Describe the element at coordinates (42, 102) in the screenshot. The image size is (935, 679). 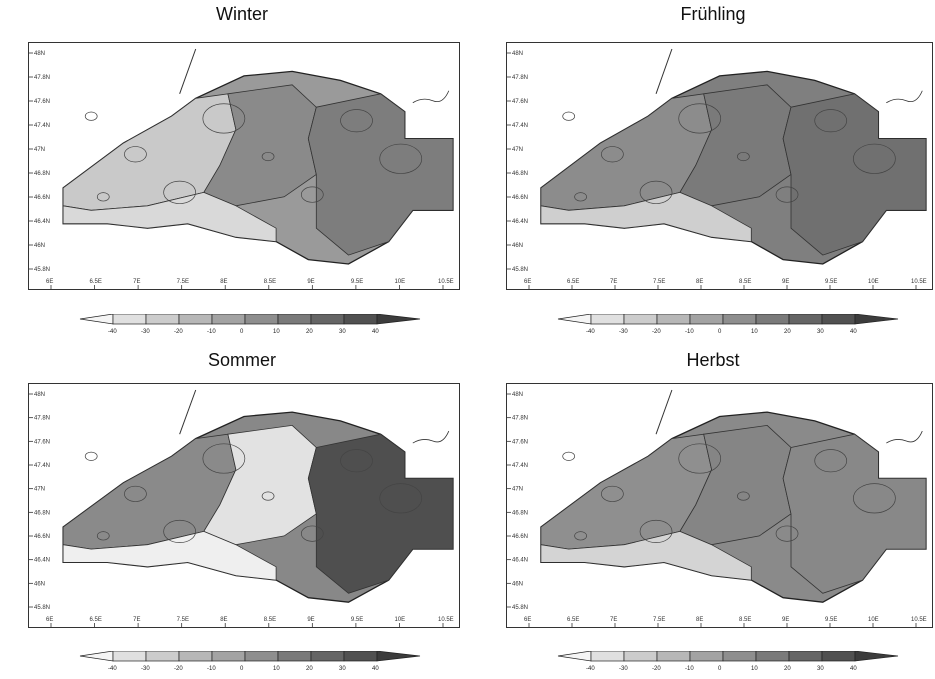
I see `y-tick-label: 47.6N` at that location.